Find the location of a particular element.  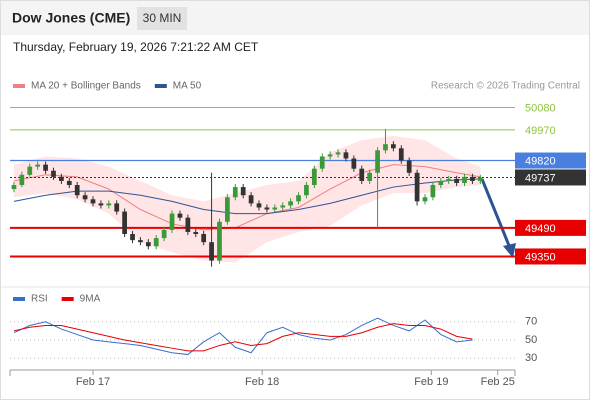

x-tick-label: Feb 18 is located at coordinates (262, 382).